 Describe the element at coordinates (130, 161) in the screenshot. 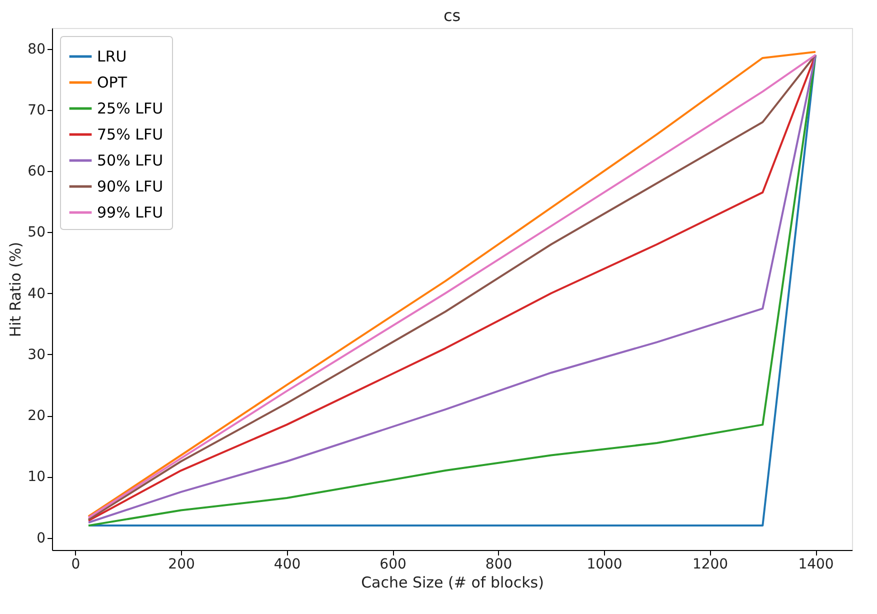

I see `legend-label: 50% LFU` at that location.